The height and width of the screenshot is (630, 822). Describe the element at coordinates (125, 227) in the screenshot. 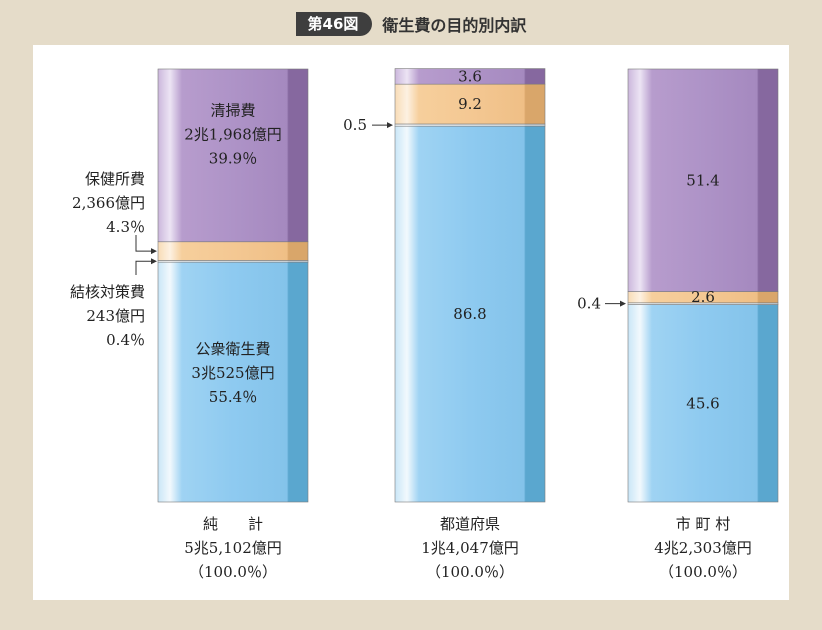

I see `net-health-center-label: 4.3％` at that location.